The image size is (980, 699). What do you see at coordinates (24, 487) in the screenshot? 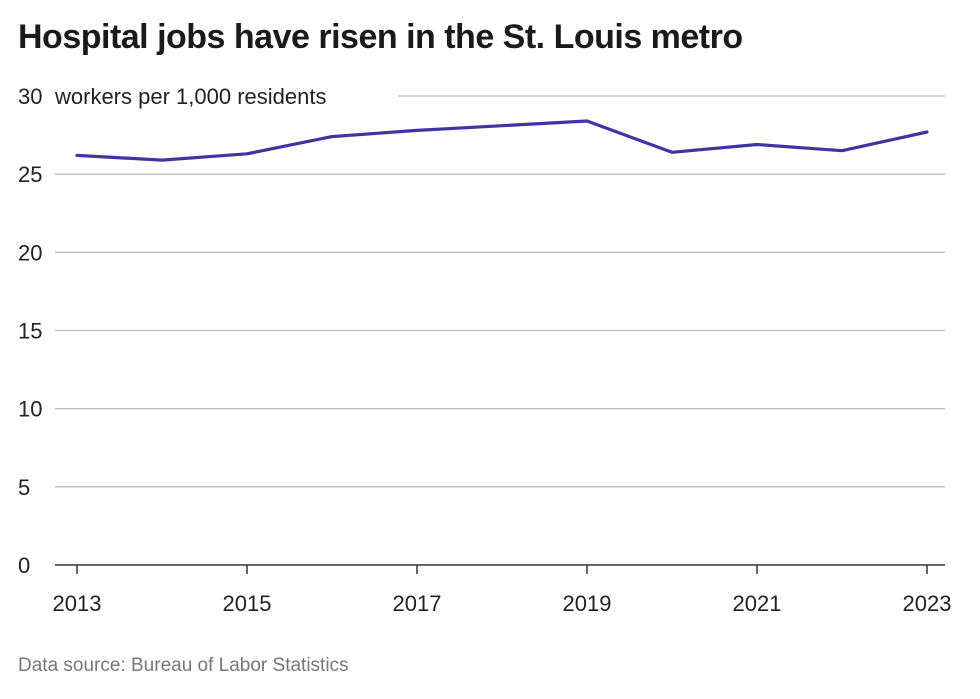
I see `y-tick-label-5: 5` at bounding box center [24, 487].